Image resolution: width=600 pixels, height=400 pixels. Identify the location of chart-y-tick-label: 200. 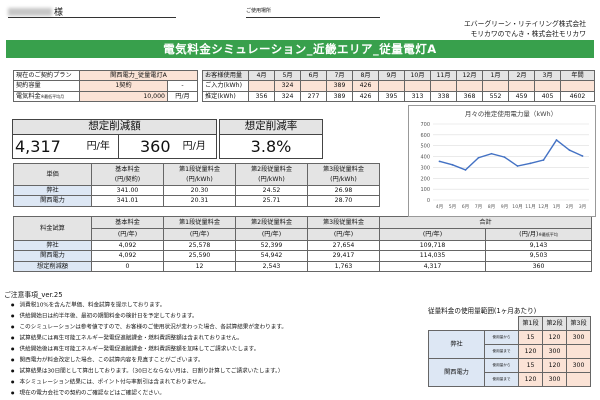
(425, 179).